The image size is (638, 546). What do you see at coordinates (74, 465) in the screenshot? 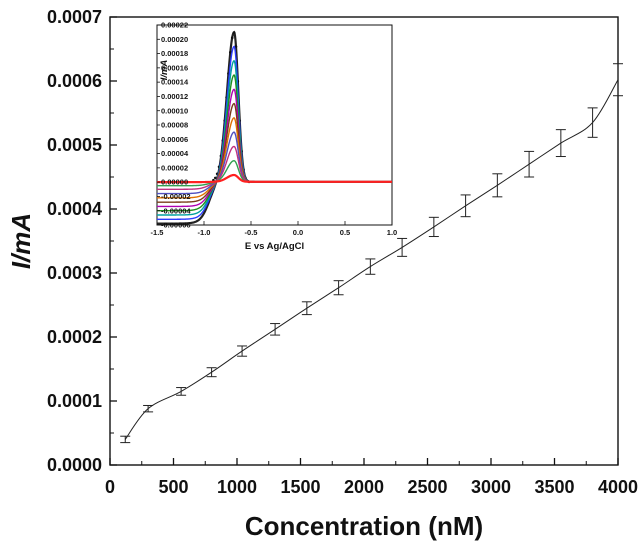
I see `y-tick-label: 0.0000` at bounding box center [74, 465].